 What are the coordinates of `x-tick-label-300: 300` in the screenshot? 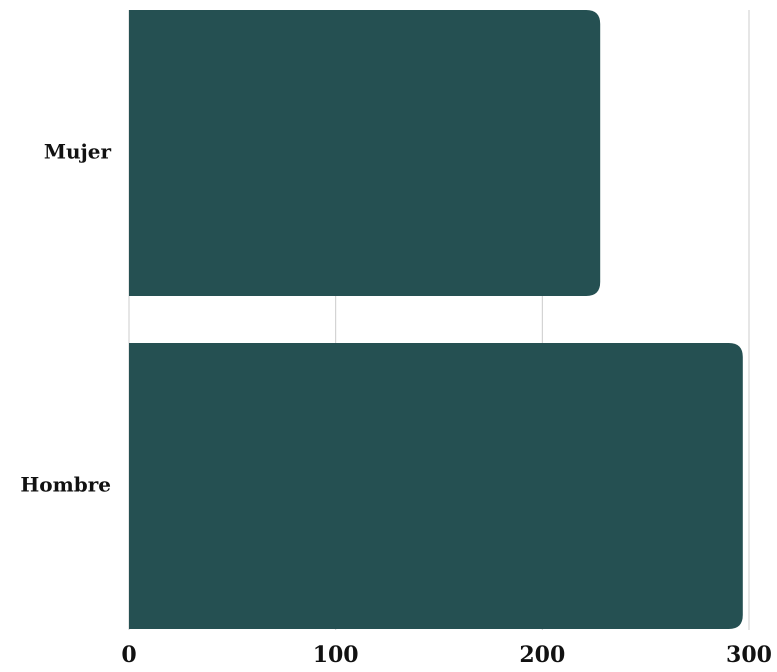 It's located at (749, 655).